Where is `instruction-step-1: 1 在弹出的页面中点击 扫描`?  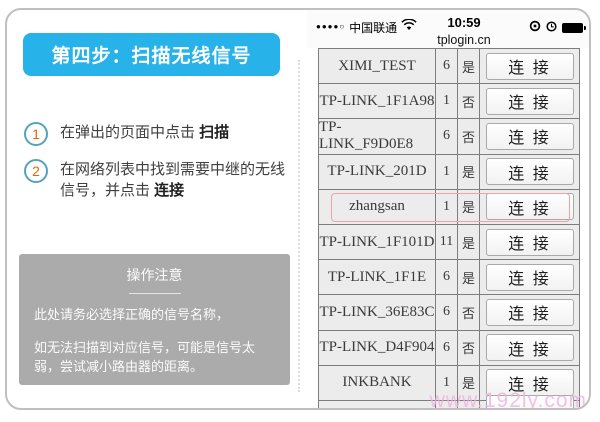 instruction-step-1: 1 在弹出的页面中点击 扫描 is located at coordinates (155, 134).